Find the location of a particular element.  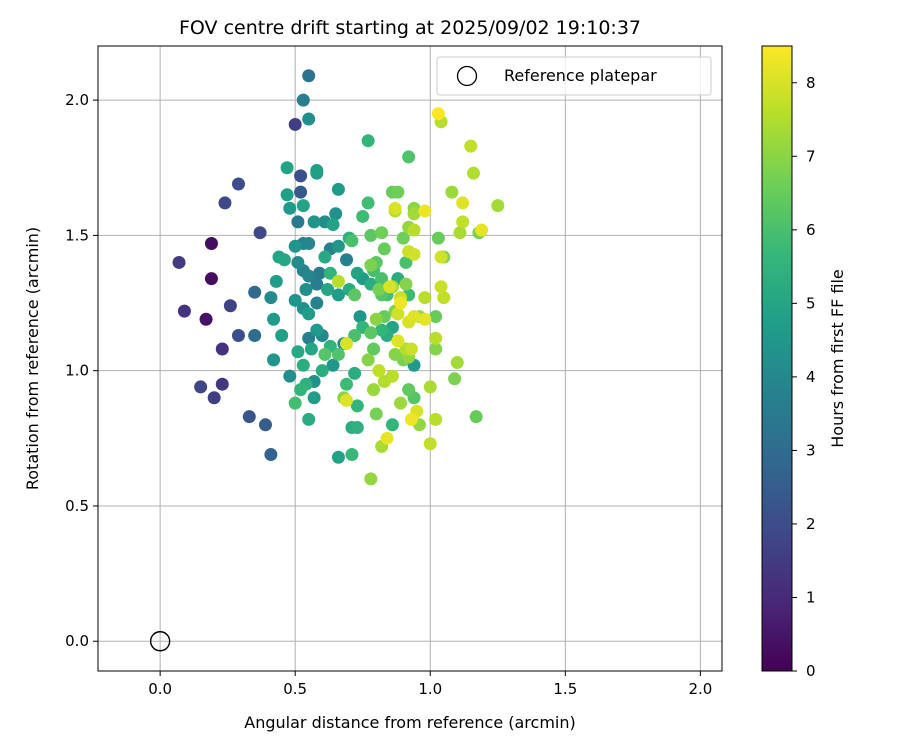

colorbar-tick-label: 0 is located at coordinates (811, 671).